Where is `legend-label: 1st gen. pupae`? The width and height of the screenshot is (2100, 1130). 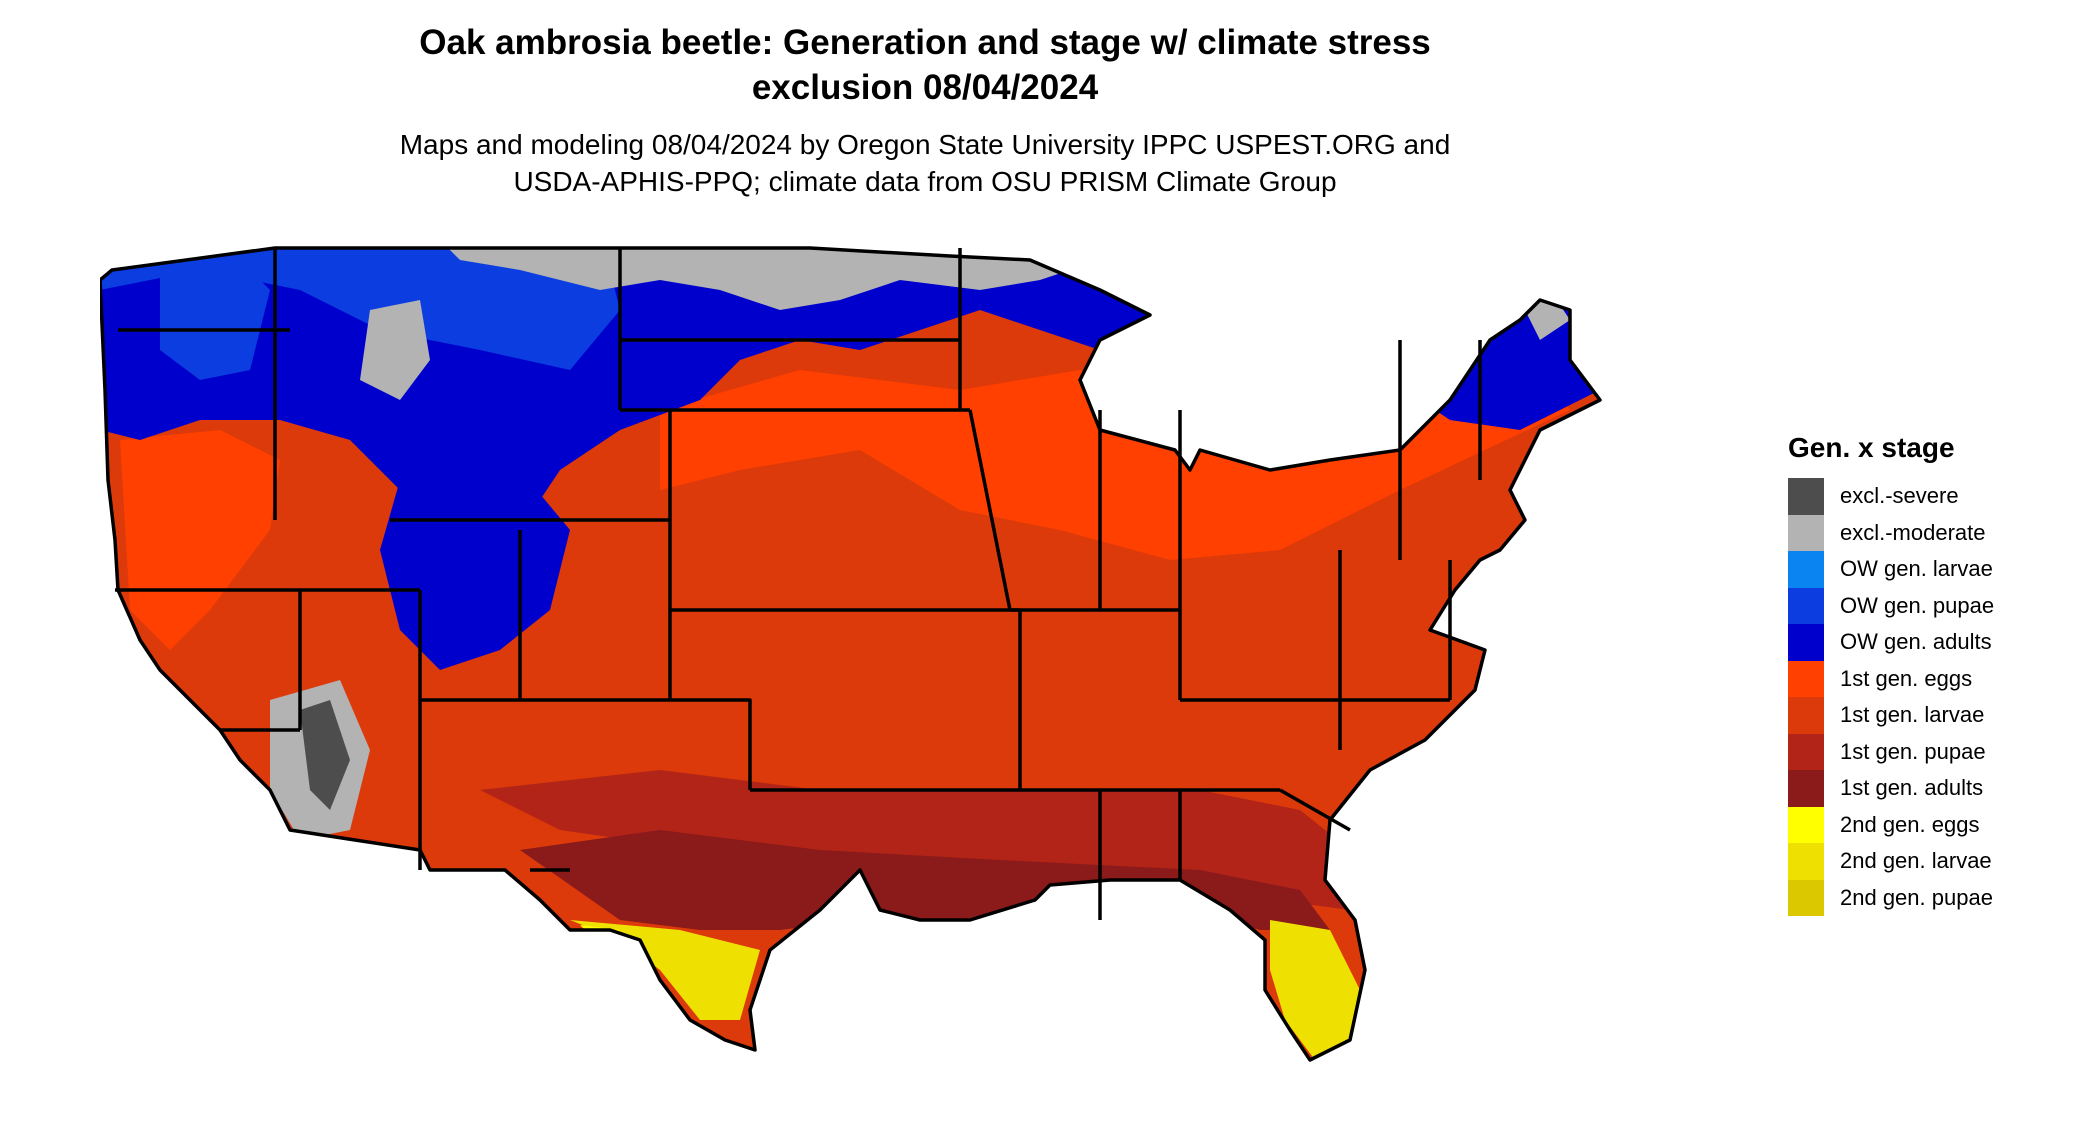
legend-label: 1st gen. pupae is located at coordinates (1913, 751).